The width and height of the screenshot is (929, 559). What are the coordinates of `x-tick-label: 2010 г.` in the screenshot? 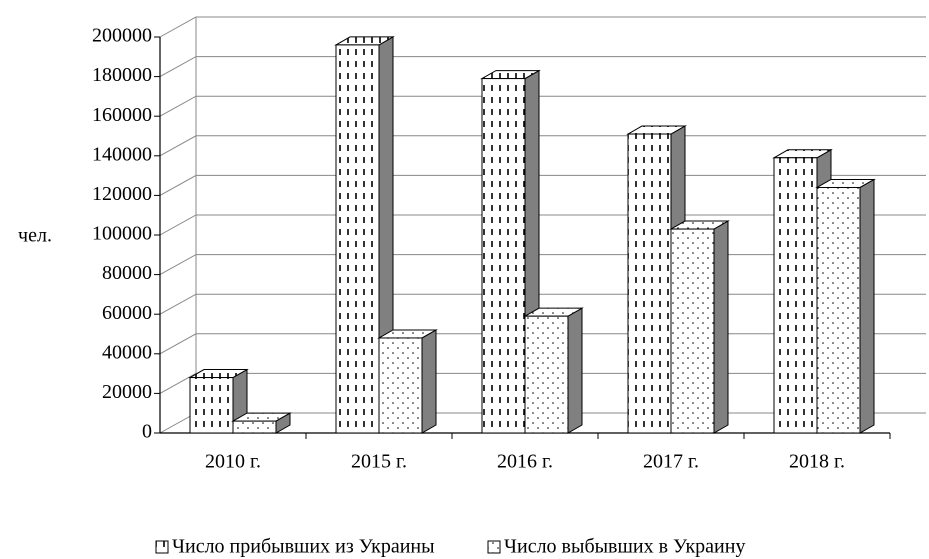 It's located at (233, 462).